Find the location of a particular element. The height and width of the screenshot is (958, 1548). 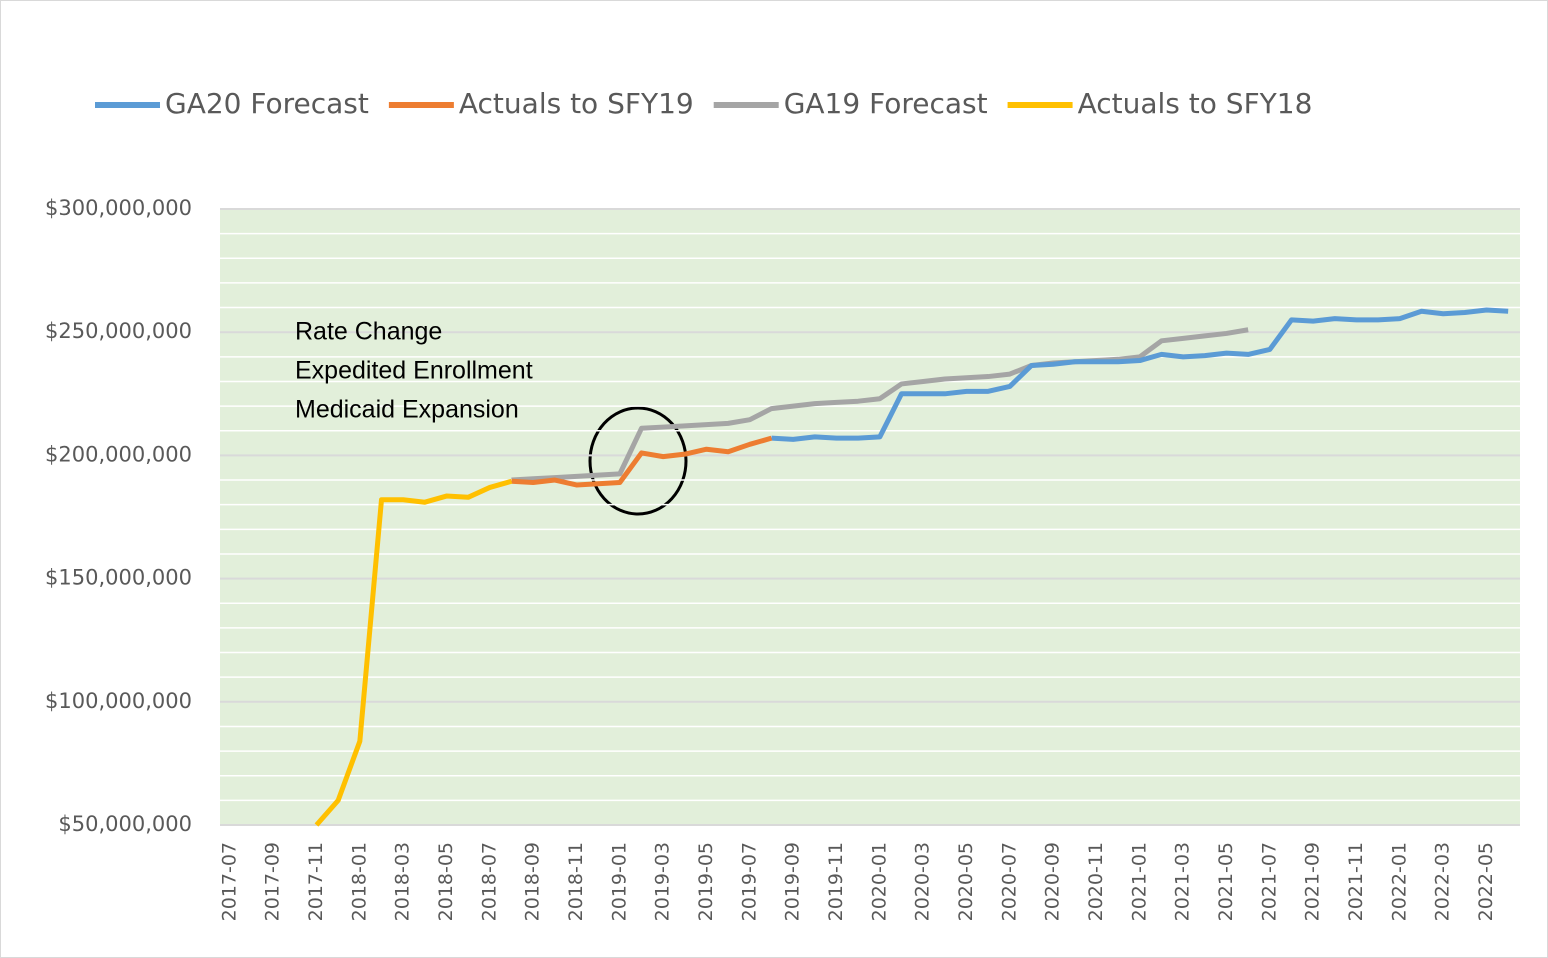

x-tick-label: 2021-11 is located at coordinates (1356, 881).